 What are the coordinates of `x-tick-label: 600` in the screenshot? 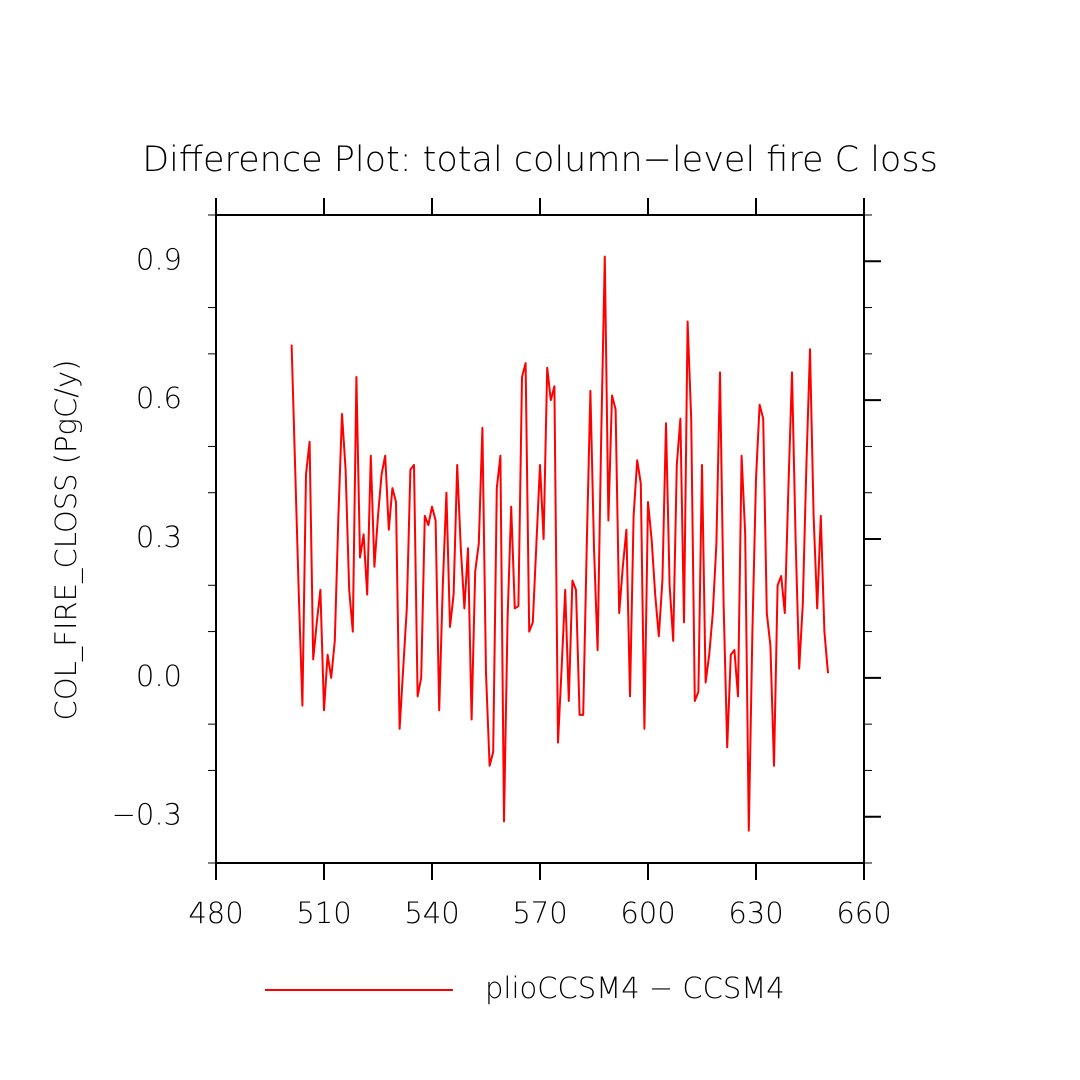 It's located at (647, 913).